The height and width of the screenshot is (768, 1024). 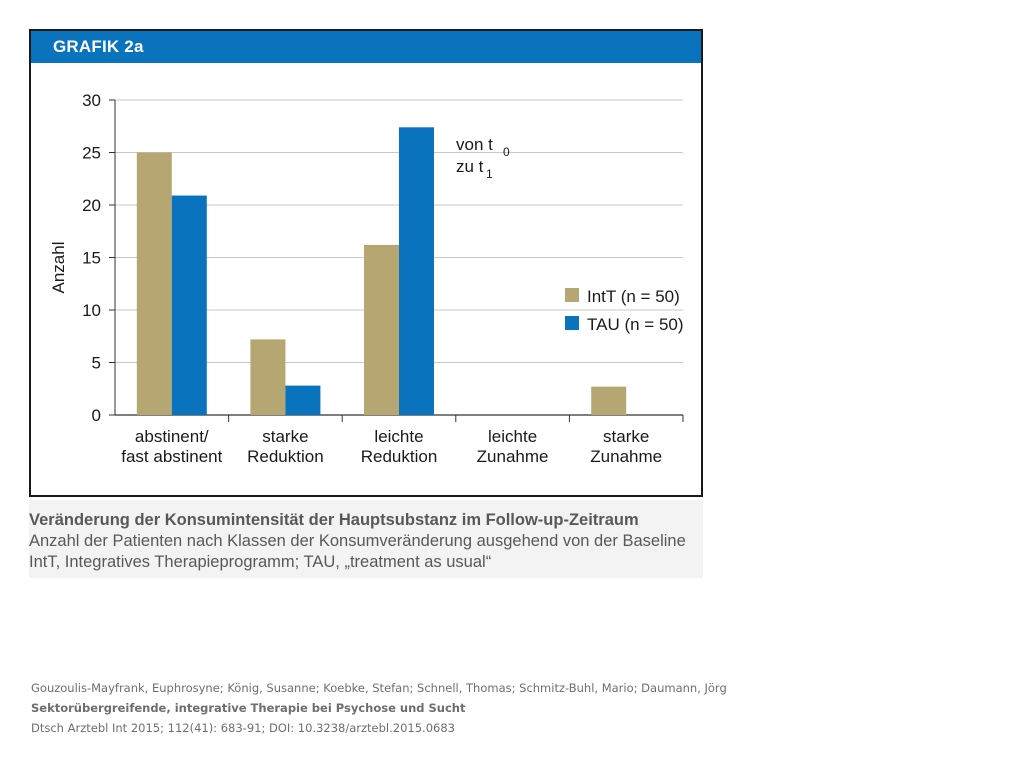 I want to click on x-tick-label: fast abstinent, so click(x=171, y=456).